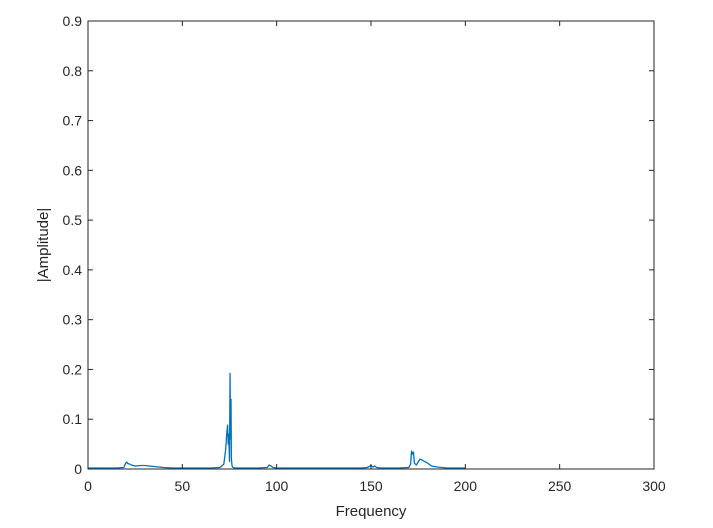  I want to click on series-layer, so click(277, 420).